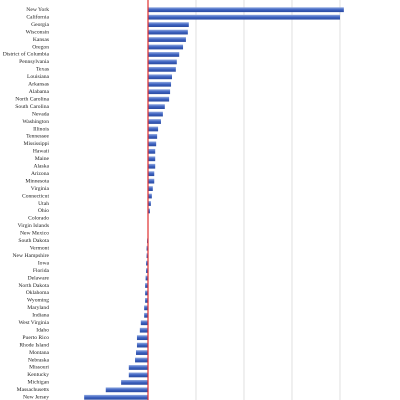 The image size is (400, 400). Describe the element at coordinates (38, 219) in the screenshot. I see `category-label: Colorado` at that location.